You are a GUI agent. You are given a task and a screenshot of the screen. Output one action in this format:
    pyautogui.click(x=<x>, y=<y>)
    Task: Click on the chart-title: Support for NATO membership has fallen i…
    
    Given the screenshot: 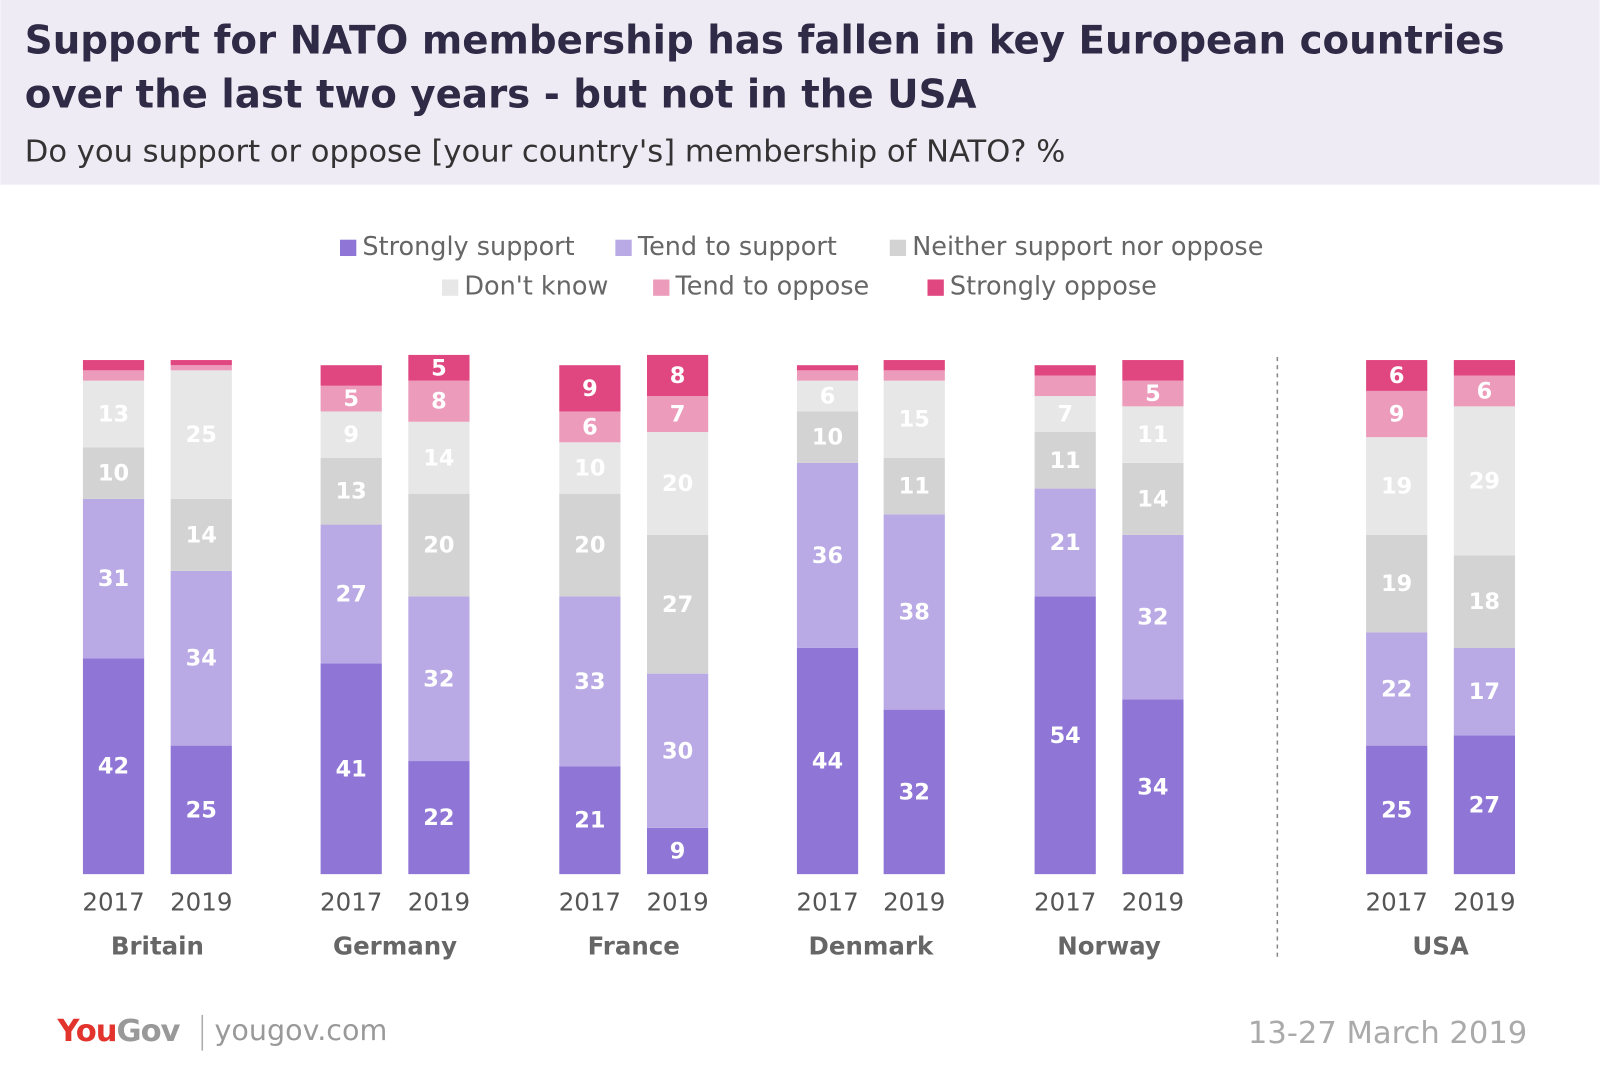 What is the action you would take?
    pyautogui.click(x=765, y=40)
    